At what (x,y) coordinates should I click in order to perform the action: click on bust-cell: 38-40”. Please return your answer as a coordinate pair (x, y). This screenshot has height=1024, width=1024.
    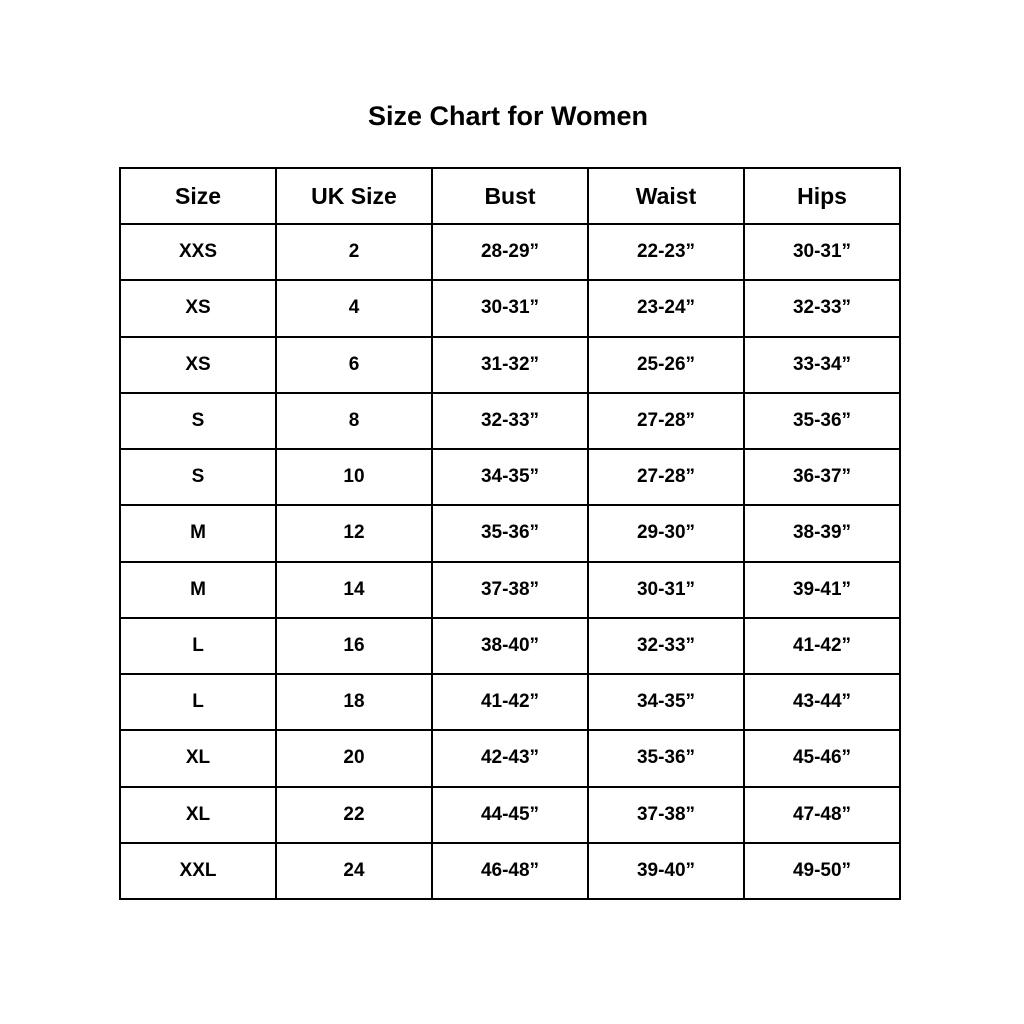
    Looking at the image, I should click on (510, 646).